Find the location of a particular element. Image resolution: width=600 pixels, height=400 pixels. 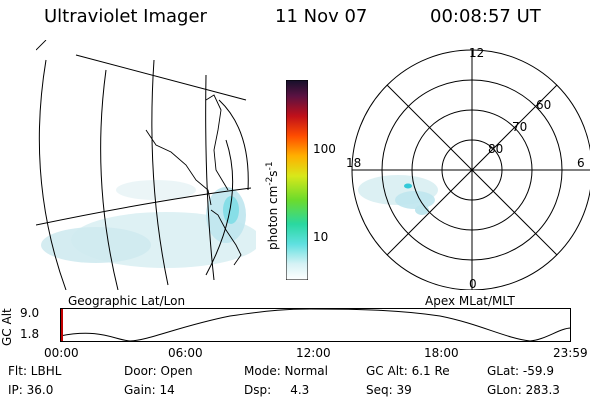

mlt-label-12: 12 is located at coordinates (477, 53).